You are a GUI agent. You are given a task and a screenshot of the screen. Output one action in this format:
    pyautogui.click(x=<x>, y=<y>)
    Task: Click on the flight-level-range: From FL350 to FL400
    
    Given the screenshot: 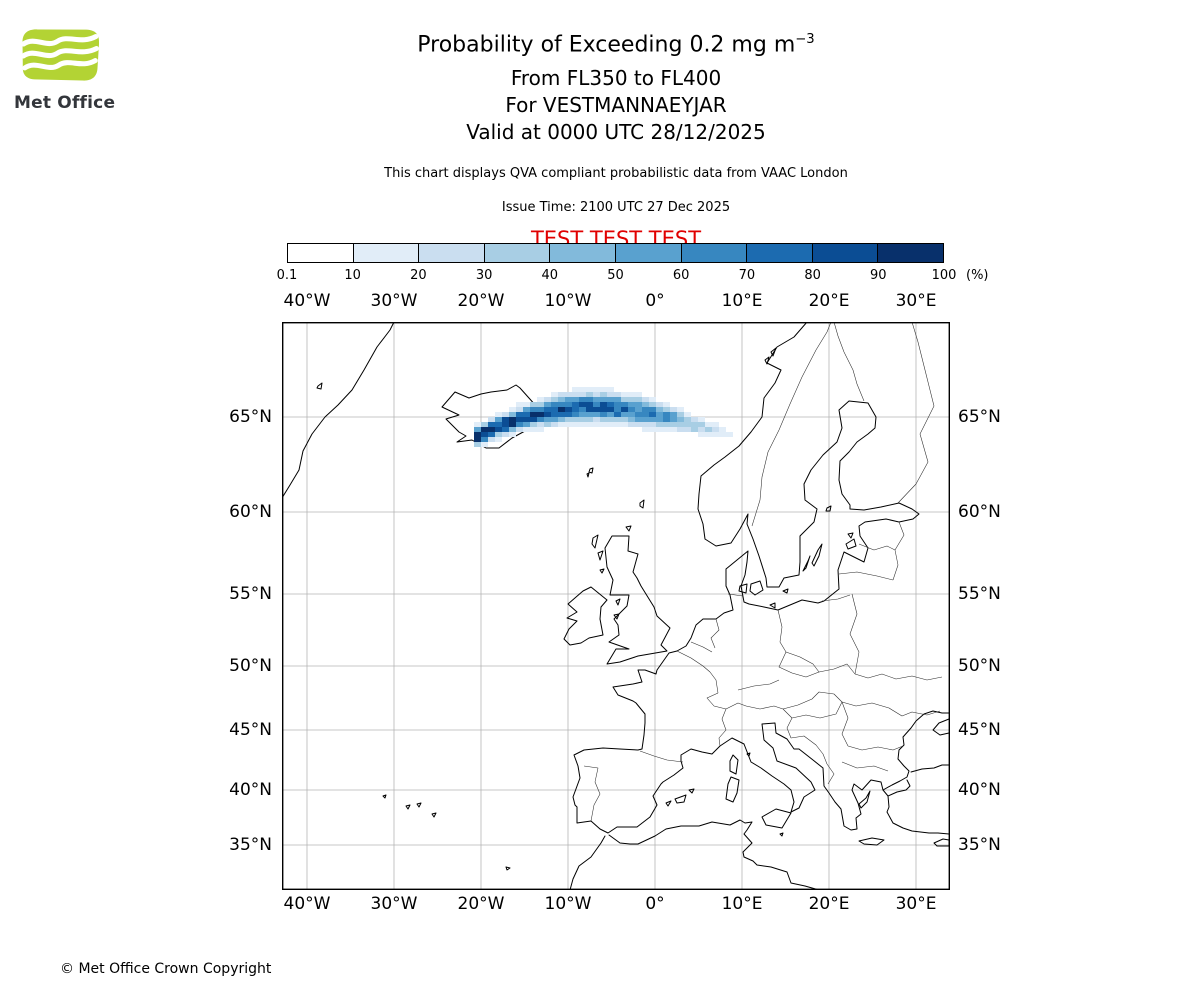 What is the action you would take?
    pyautogui.click(x=616, y=78)
    